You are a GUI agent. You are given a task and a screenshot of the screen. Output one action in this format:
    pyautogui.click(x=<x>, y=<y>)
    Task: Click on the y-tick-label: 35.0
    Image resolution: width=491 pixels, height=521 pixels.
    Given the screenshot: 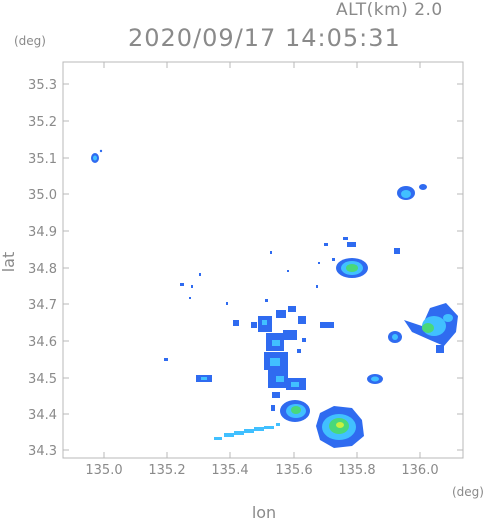 What is the action you would take?
    pyautogui.click(x=42, y=195)
    